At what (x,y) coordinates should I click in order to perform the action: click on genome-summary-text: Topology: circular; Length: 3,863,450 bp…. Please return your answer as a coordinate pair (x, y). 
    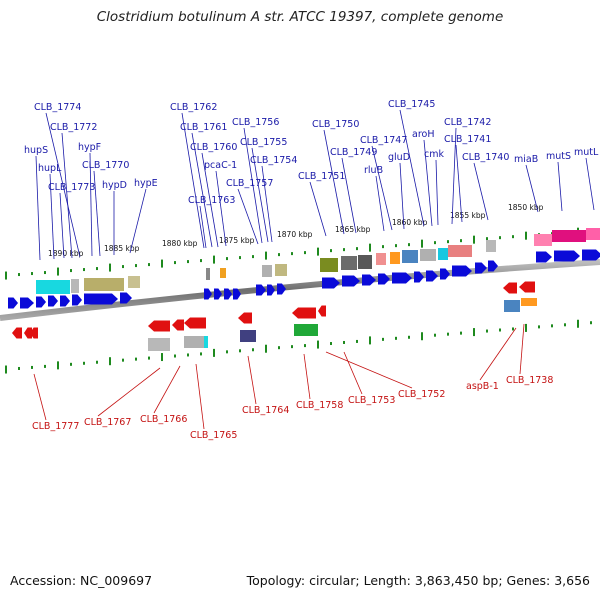
    Looking at the image, I should click on (418, 580).